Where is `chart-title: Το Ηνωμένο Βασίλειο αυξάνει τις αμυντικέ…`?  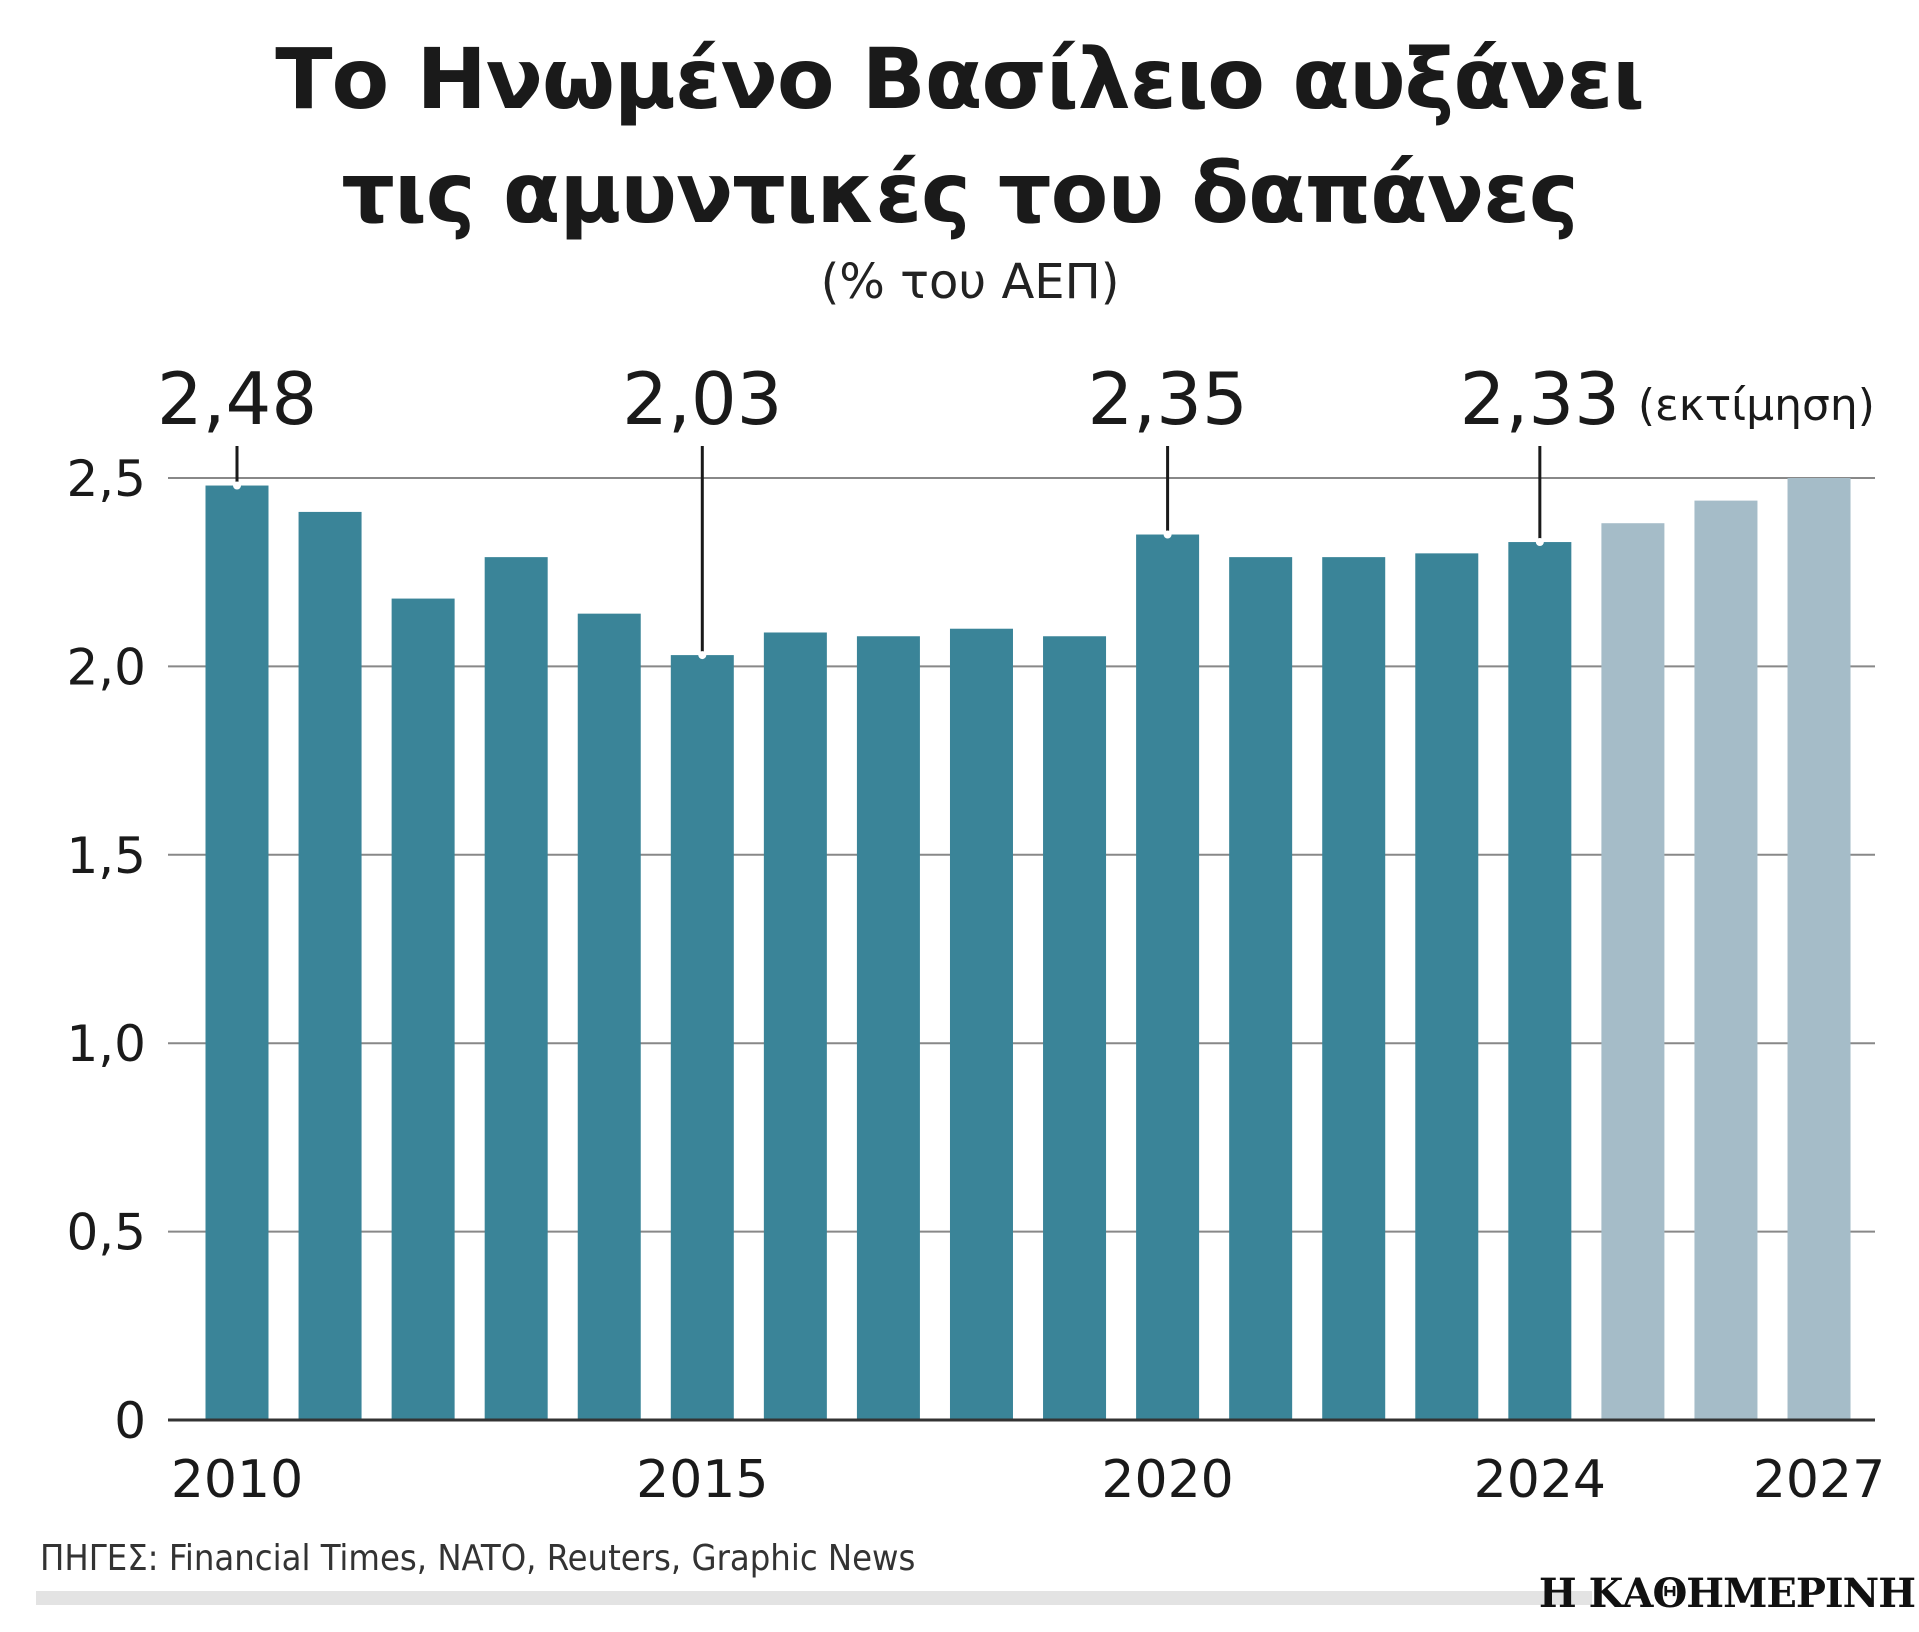
chart-title: Το Ηνωμένο Βασίλειο αυξάνει τις αμυντικέ… is located at coordinates (959, 136).